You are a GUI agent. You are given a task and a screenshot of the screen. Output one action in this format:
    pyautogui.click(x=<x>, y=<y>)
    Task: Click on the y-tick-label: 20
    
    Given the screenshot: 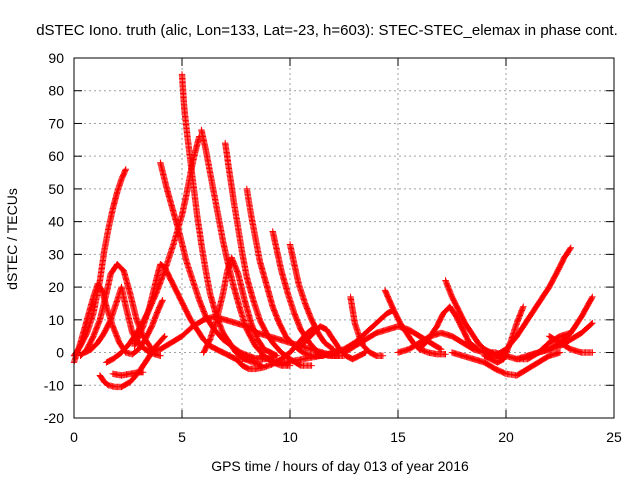 What is the action you would take?
    pyautogui.click(x=56, y=287)
    